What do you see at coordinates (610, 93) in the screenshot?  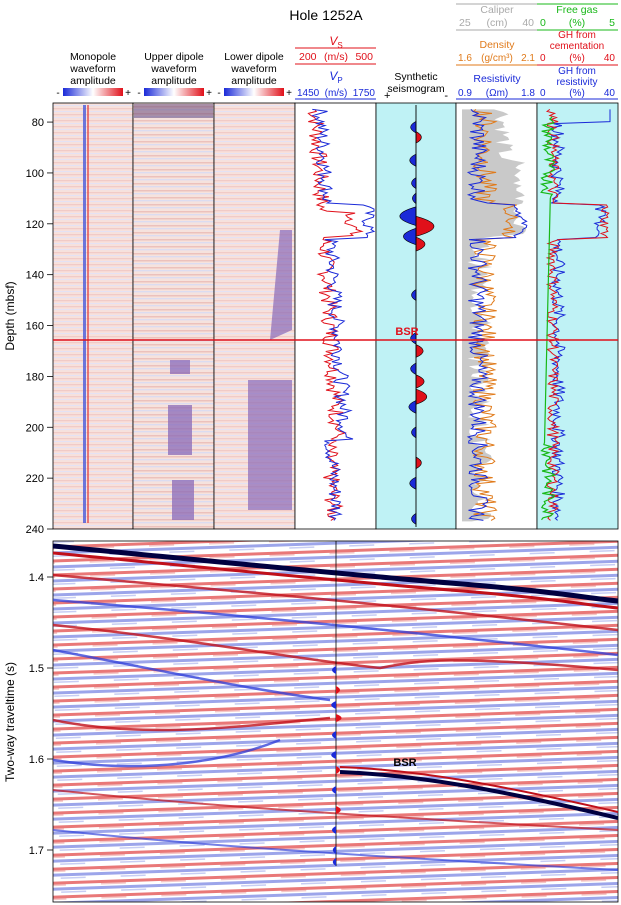 I see `gh-resistivity-max: 40` at bounding box center [610, 93].